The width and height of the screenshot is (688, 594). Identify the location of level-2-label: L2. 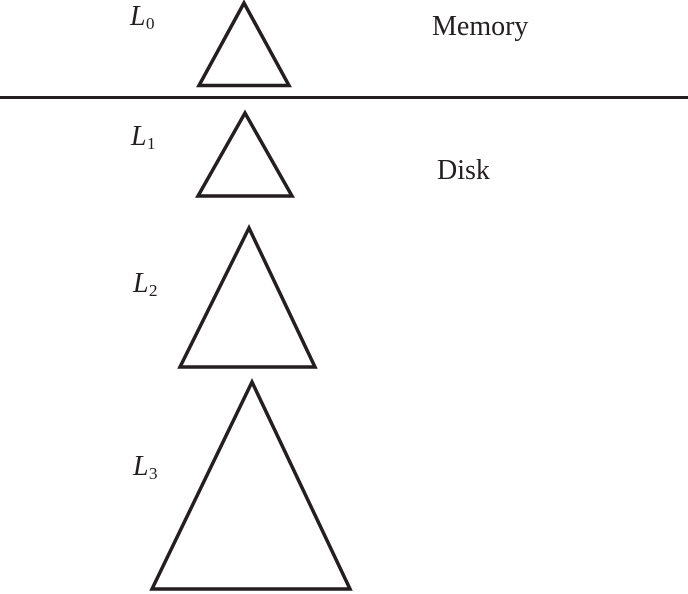
(145, 284).